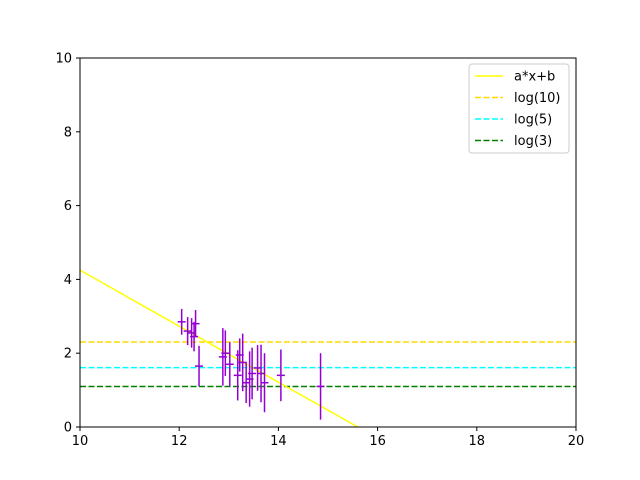 This screenshot has height=480, width=640. I want to click on y-axis: 0 2 4 6 8 10, so click(67, 244).